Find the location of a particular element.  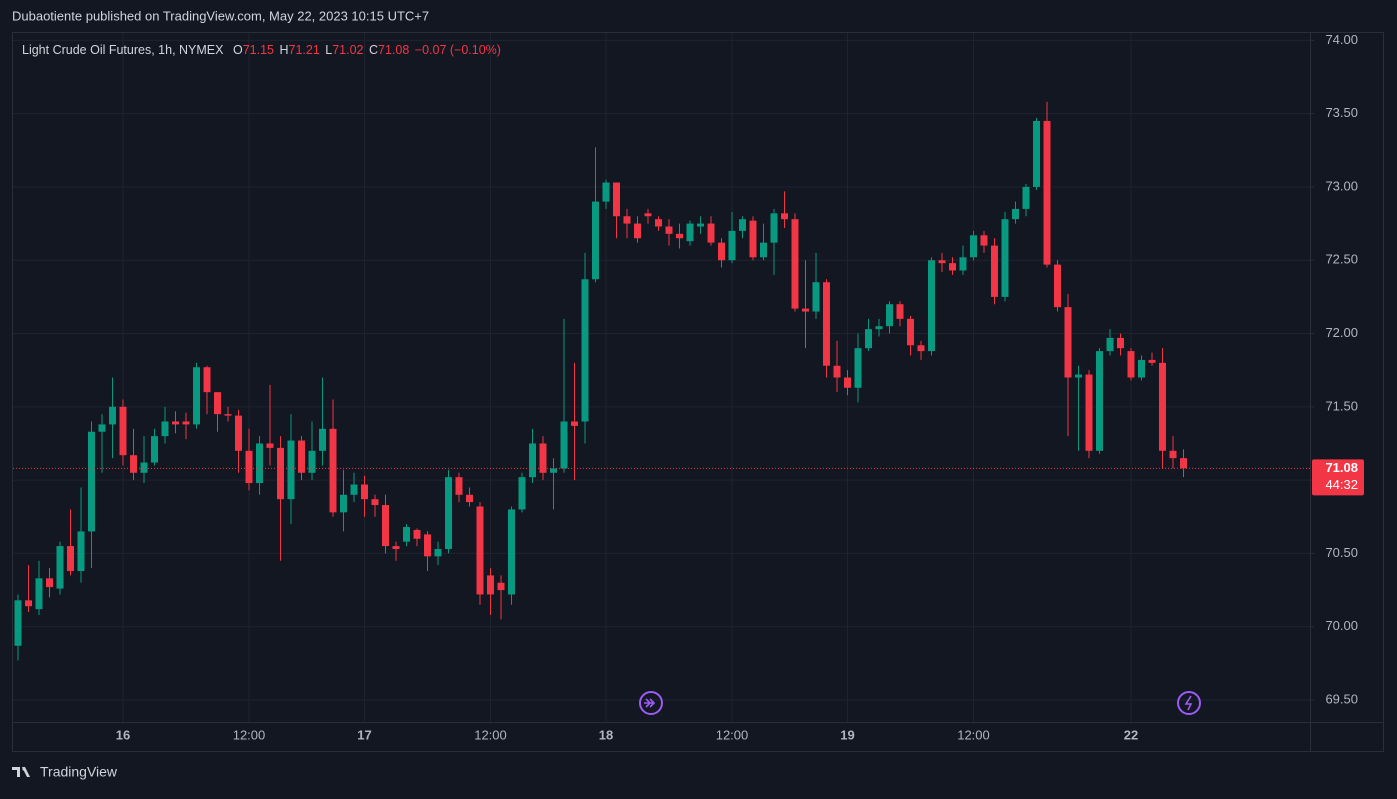

x-tick-label: 17 is located at coordinates (364, 734).